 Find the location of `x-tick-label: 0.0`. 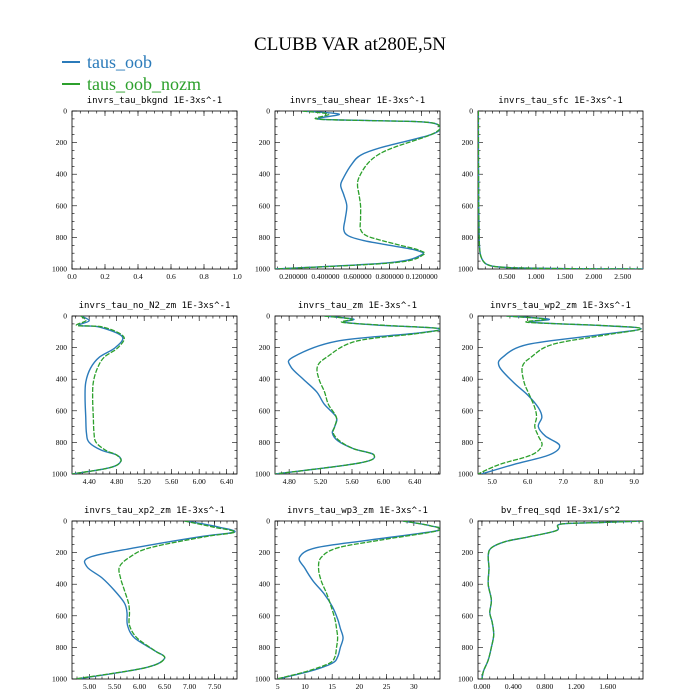

x-tick-label: 0.0 is located at coordinates (72, 276).